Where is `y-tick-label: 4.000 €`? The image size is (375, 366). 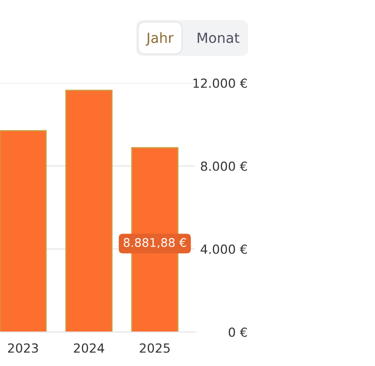 y-tick-label: 4.000 € is located at coordinates (223, 249).